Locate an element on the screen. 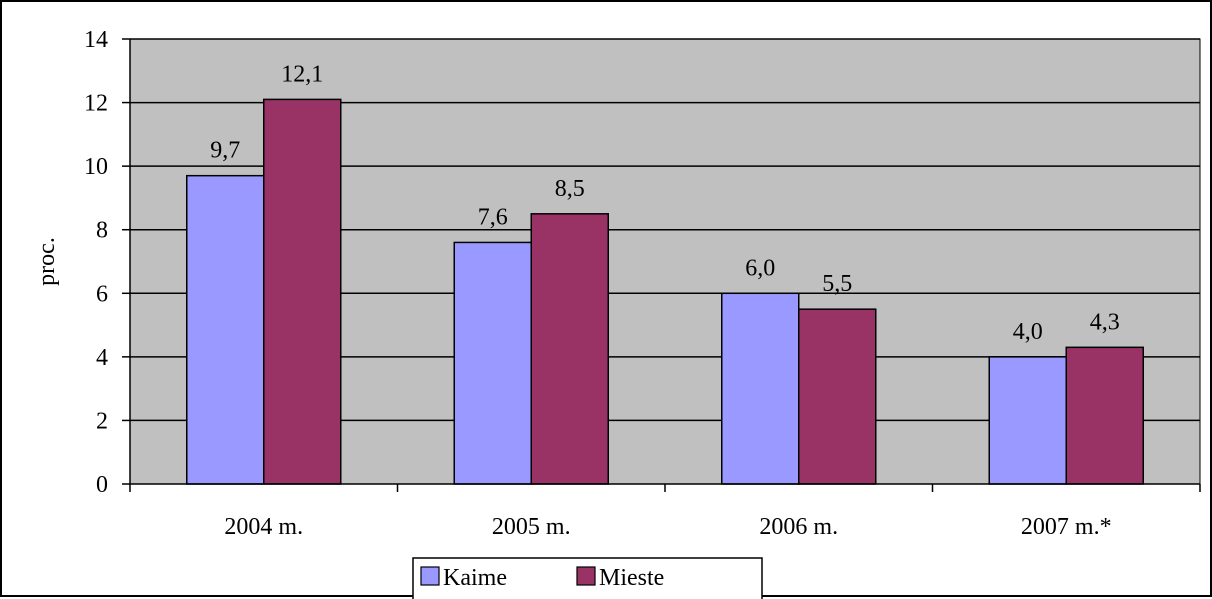 The height and width of the screenshot is (599, 1212). y-tick-label: 12 is located at coordinates (96, 104).